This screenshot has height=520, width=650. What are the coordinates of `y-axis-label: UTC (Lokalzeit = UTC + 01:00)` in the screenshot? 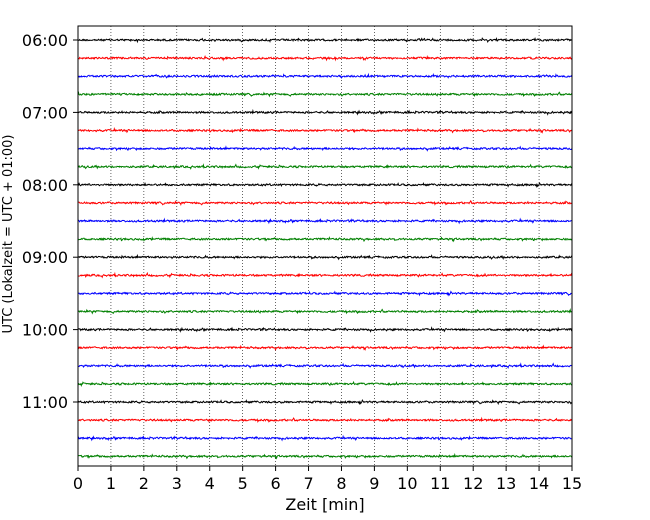 It's located at (8, 234).